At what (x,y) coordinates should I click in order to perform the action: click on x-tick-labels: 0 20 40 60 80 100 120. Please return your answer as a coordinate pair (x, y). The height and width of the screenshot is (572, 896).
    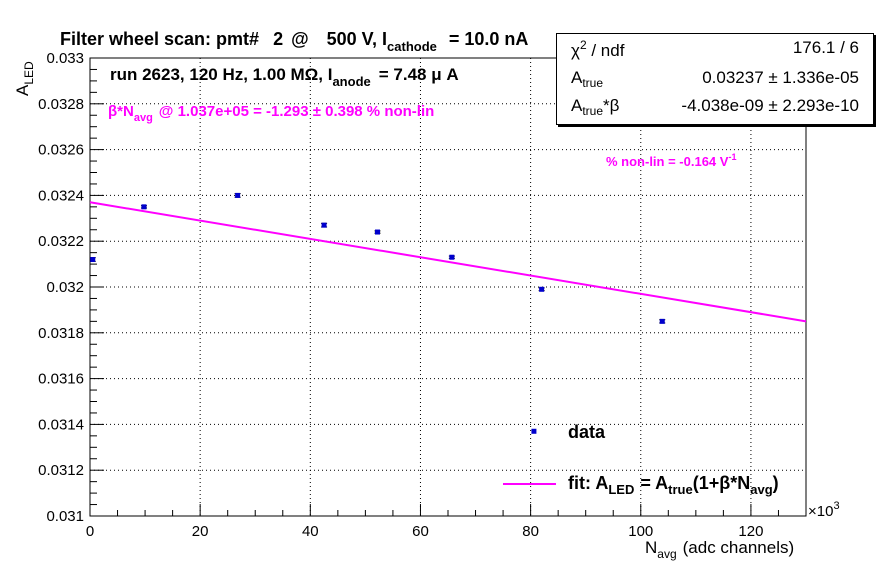
    Looking at the image, I should click on (425, 531).